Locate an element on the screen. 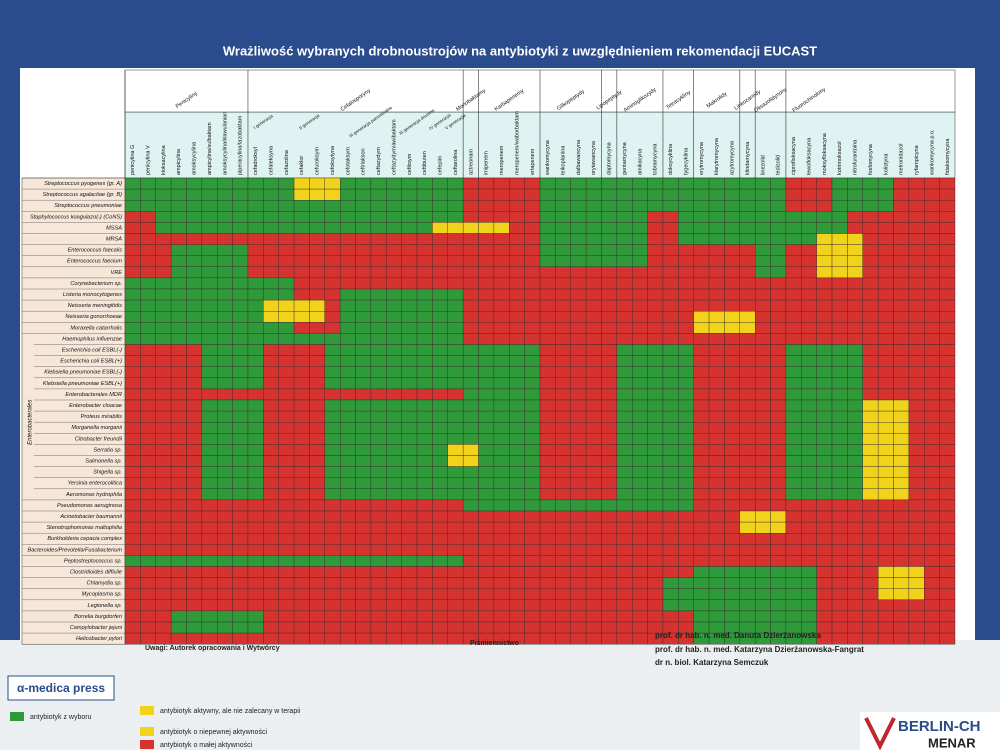 This screenshot has height=750, width=1000. row-group-label: Enterobacterales is located at coordinates (31, 422).